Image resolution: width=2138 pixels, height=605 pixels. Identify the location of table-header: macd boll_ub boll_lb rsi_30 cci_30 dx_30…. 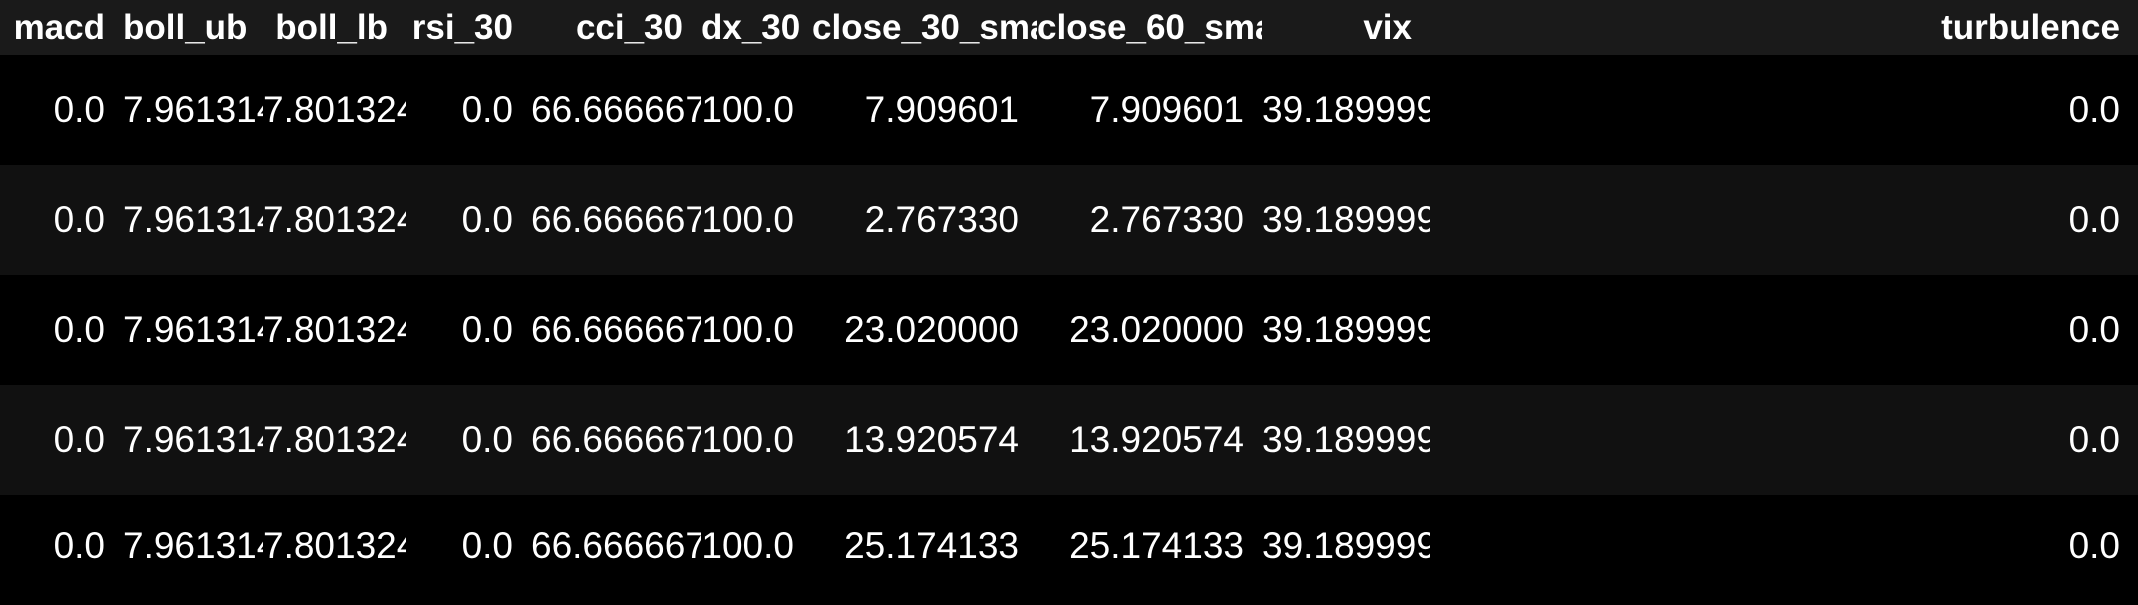
(1069, 27).